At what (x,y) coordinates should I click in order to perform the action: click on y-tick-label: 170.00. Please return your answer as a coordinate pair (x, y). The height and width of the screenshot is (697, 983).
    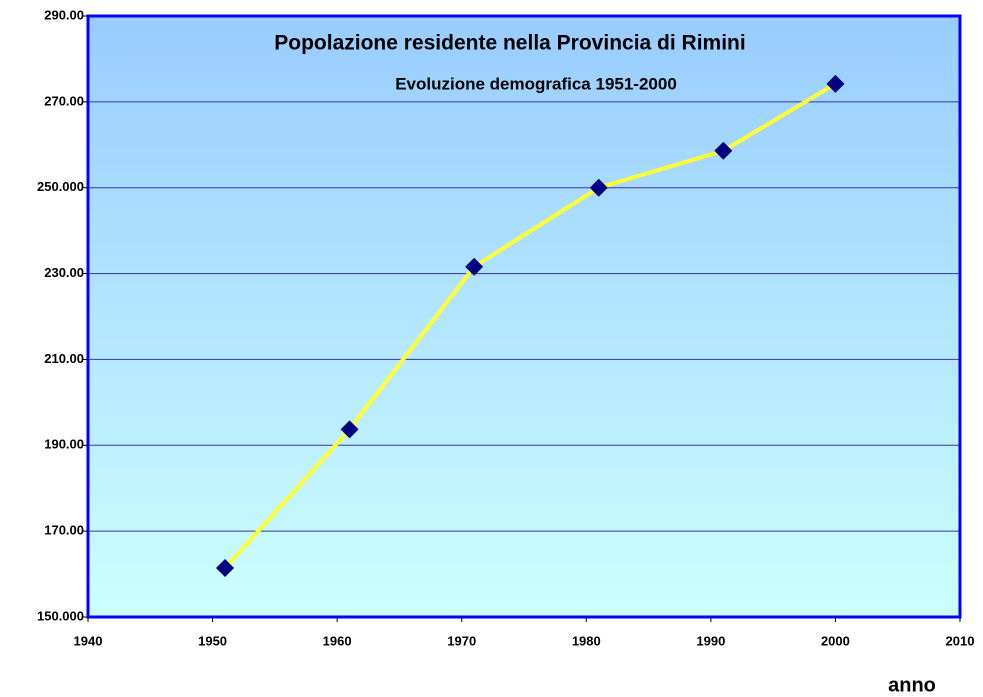
    Looking at the image, I should click on (64, 530).